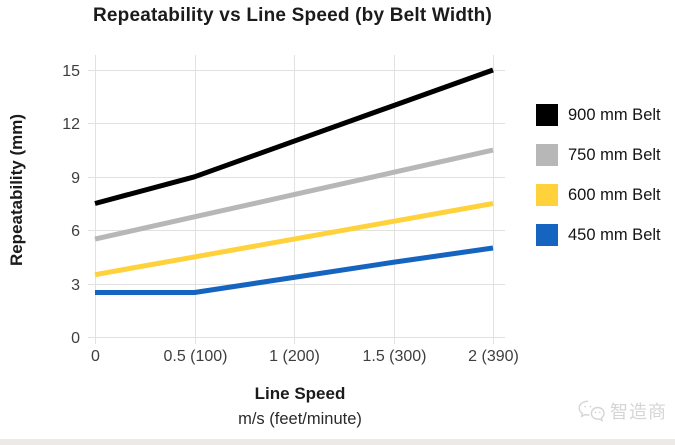 This screenshot has height=445, width=675. Describe the element at coordinates (75, 231) in the screenshot. I see `y-tick-label: 6` at that location.